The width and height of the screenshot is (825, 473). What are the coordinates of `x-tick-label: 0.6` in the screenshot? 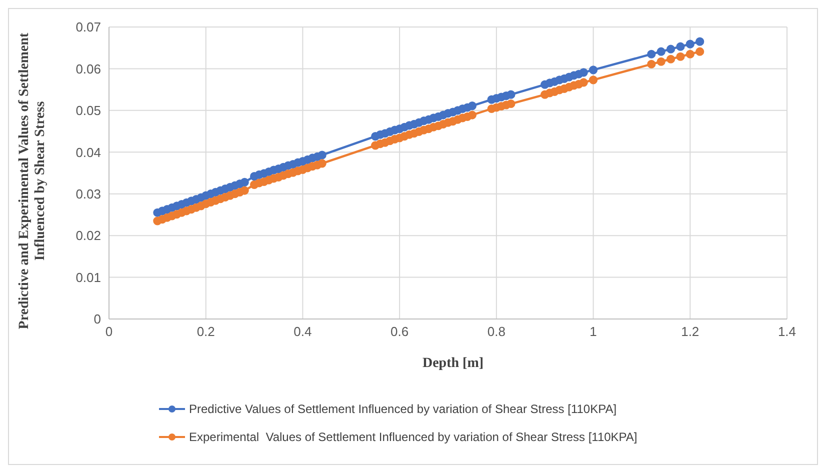 It's located at (399, 332).